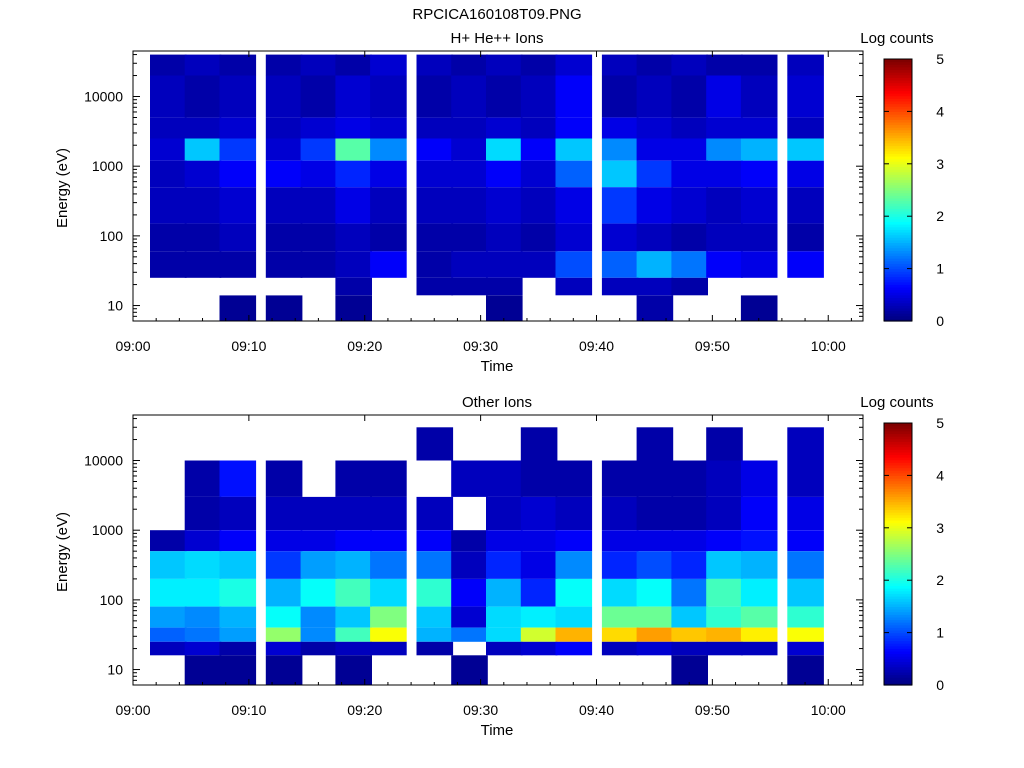 The image size is (1024, 768). Describe the element at coordinates (940, 685) in the screenshot. I see `colorbar-tick-label: 0` at that location.